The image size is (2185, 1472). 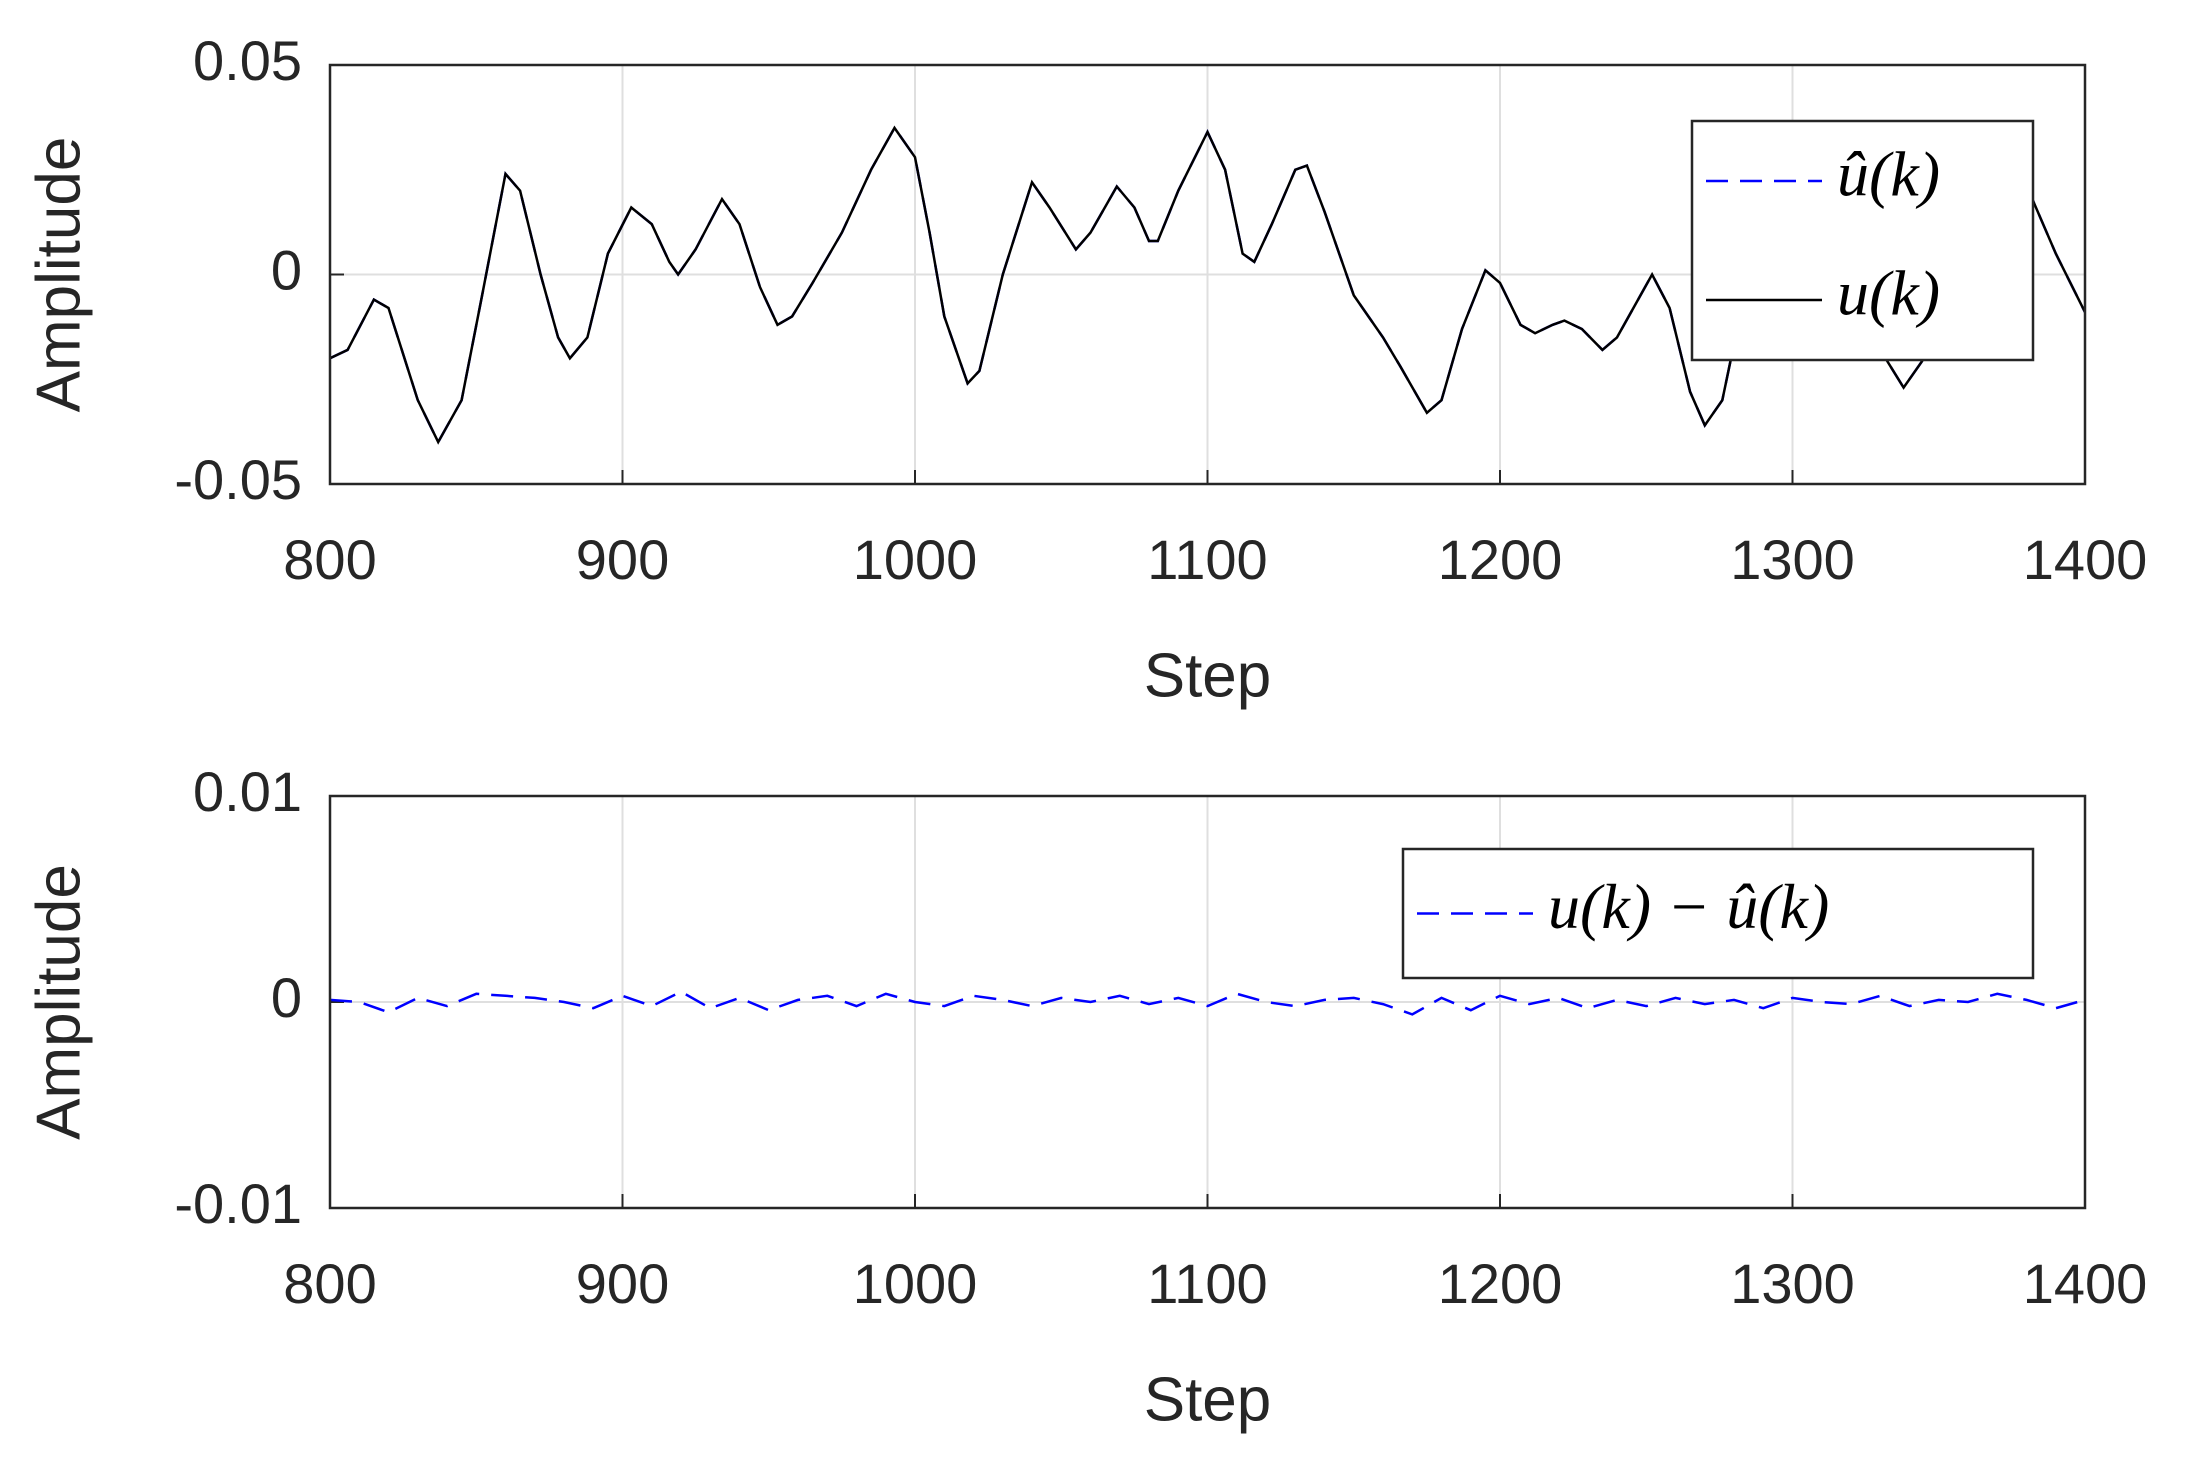 I want to click on y-tick-label: 0.05, so click(x=247, y=60).